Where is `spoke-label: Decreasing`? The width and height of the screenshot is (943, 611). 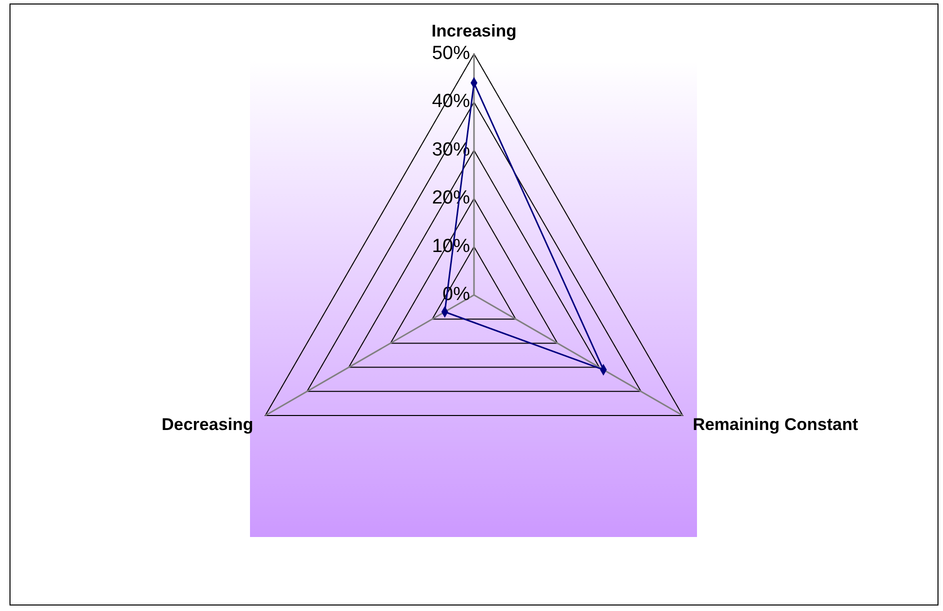 spoke-label: Decreasing is located at coordinates (208, 424).